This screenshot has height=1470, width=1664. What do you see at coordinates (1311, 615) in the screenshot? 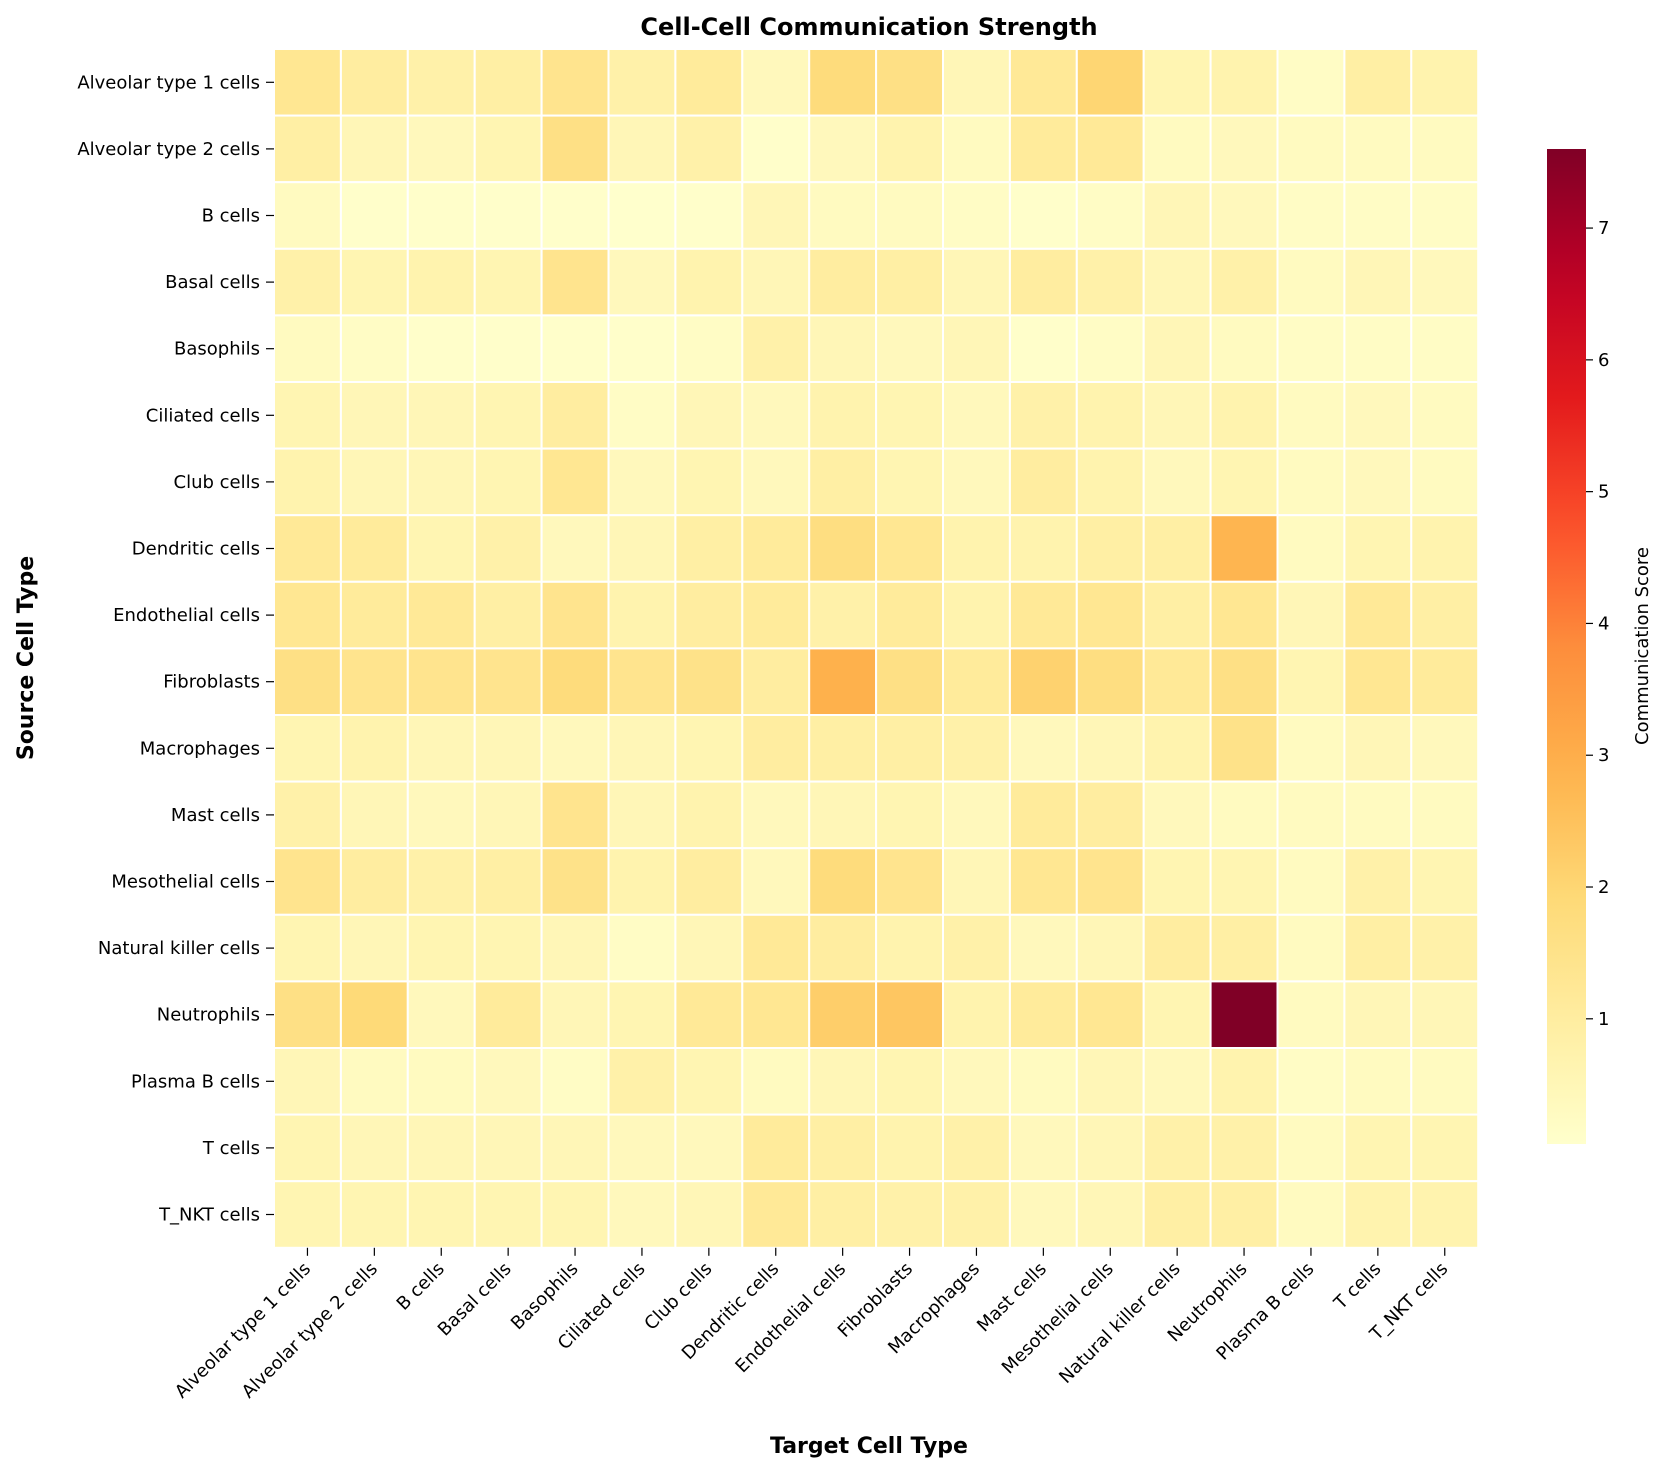
I see `heatmap-cell-endothelial-cells-to-plasma-b-cells` at bounding box center [1311, 615].